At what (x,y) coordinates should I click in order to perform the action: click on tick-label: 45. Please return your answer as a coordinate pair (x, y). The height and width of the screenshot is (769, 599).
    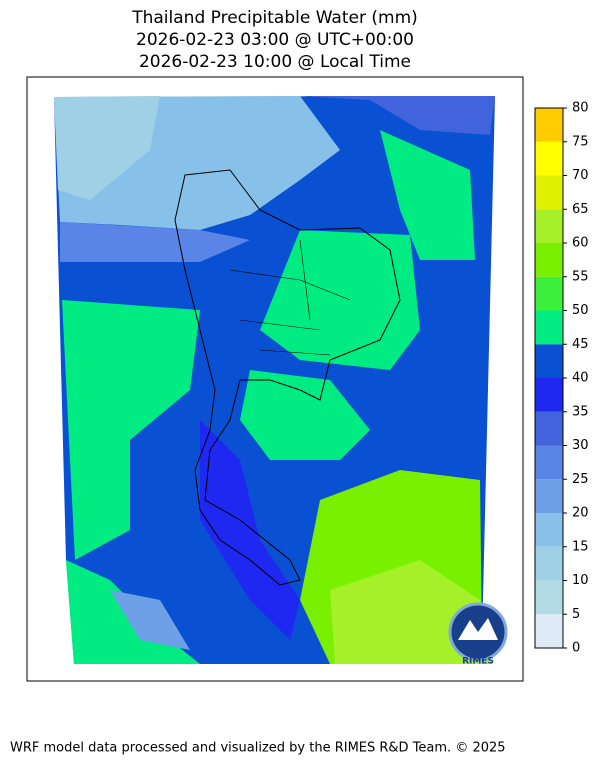
    Looking at the image, I should click on (580, 344).